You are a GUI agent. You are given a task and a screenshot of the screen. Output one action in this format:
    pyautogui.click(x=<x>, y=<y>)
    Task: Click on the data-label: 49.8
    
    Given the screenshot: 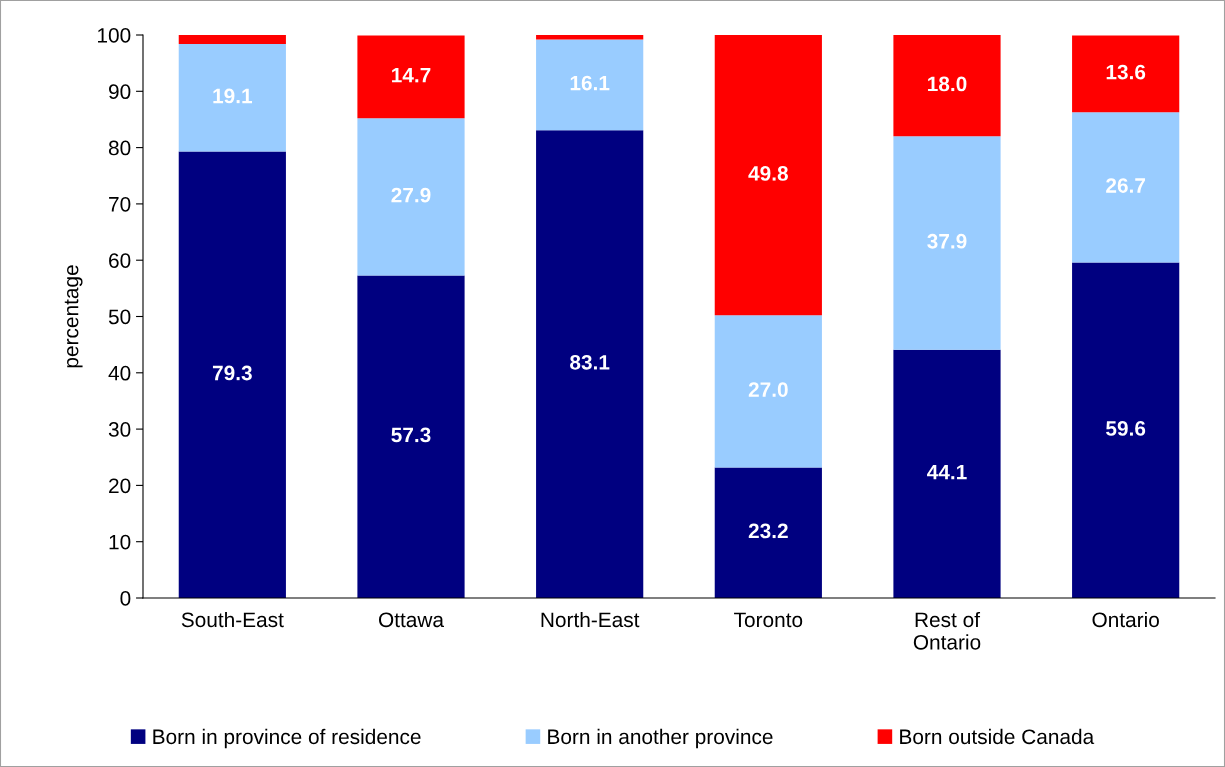 What is the action you would take?
    pyautogui.click(x=768, y=173)
    